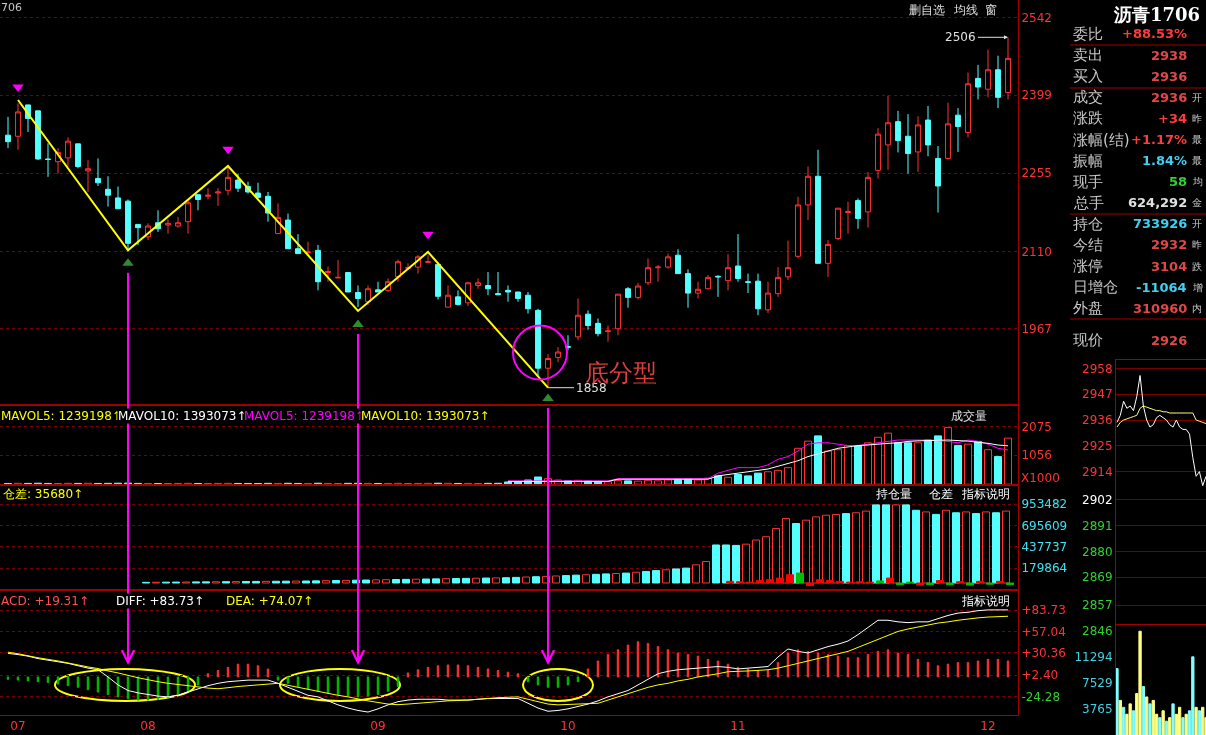 The image size is (1206, 735). What do you see at coordinates (378, 726) in the screenshot?
I see `x-tick-label: 09` at bounding box center [378, 726].